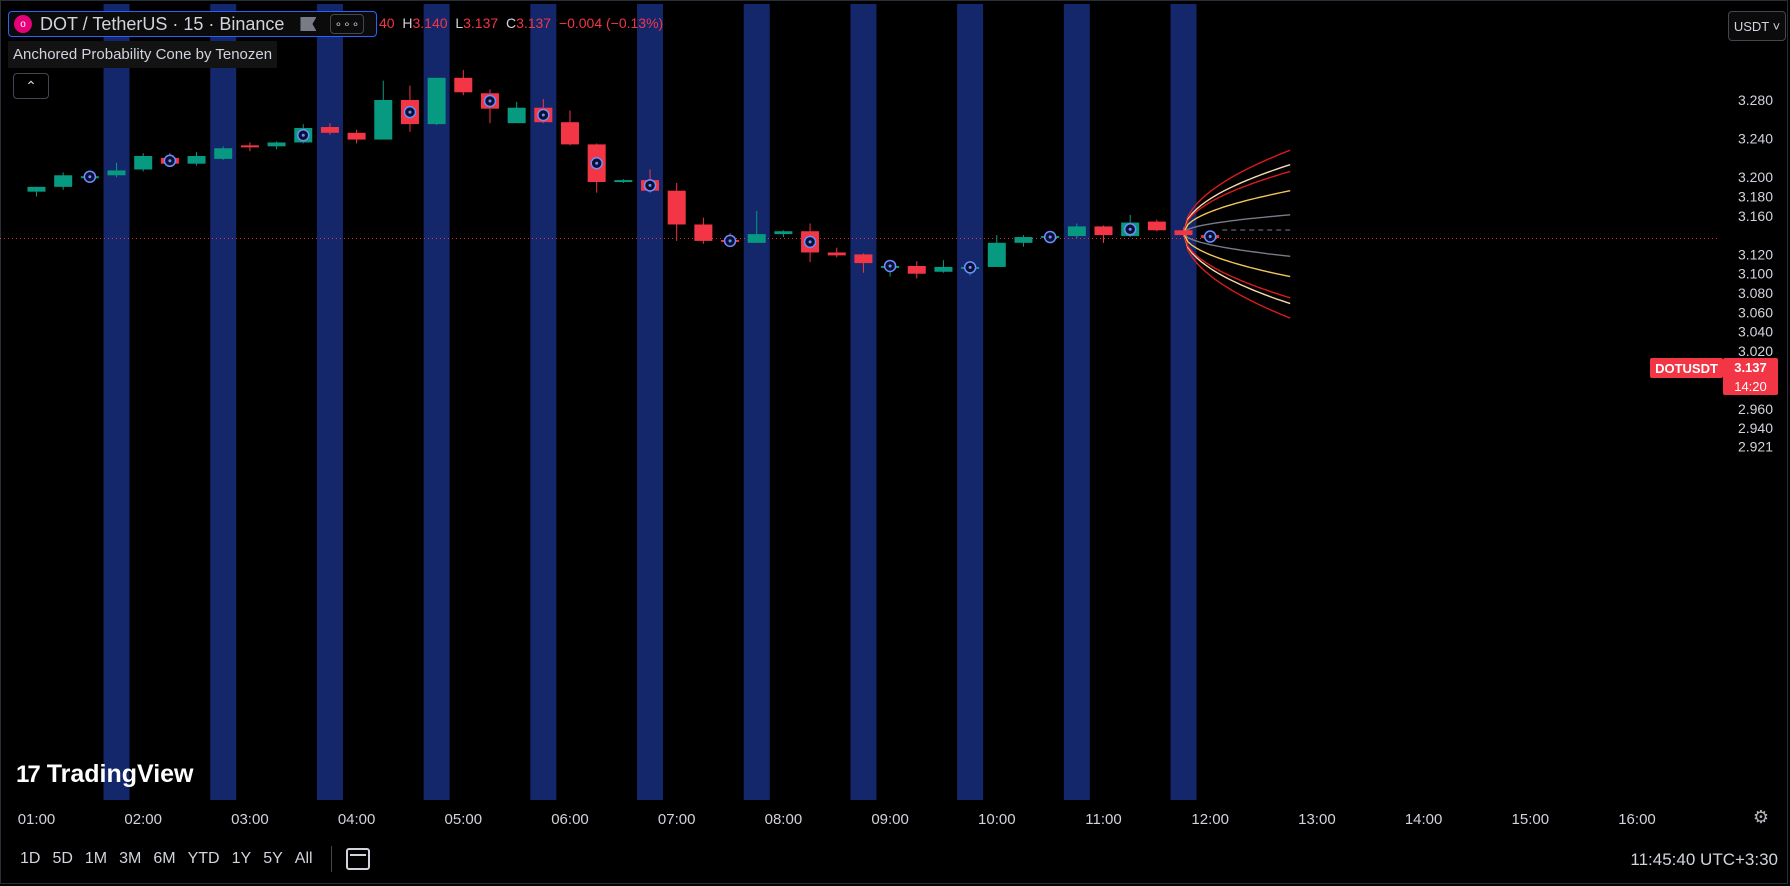  Describe the element at coordinates (1755, 351) in the screenshot. I see `y-tick-label: 3.020` at that location.